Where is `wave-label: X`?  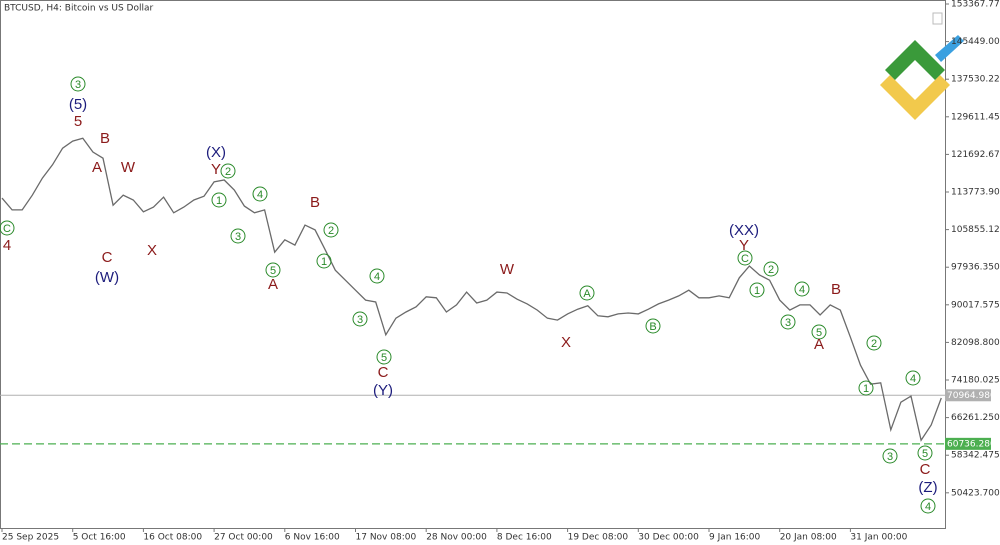 wave-label: X is located at coordinates (566, 342).